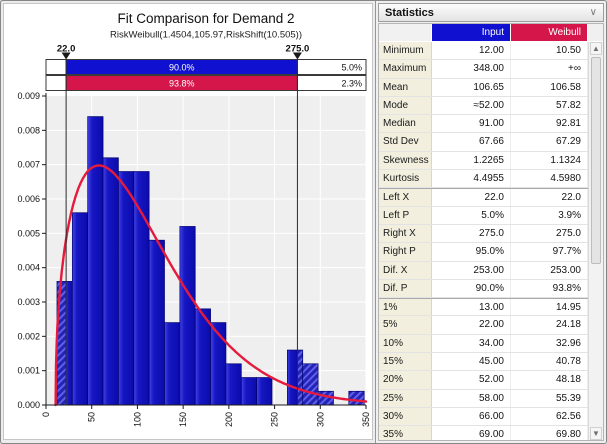 This screenshot has height=444, width=607. What do you see at coordinates (471, 433) in the screenshot?
I see `stat-input-value: 69.00` at bounding box center [471, 433].